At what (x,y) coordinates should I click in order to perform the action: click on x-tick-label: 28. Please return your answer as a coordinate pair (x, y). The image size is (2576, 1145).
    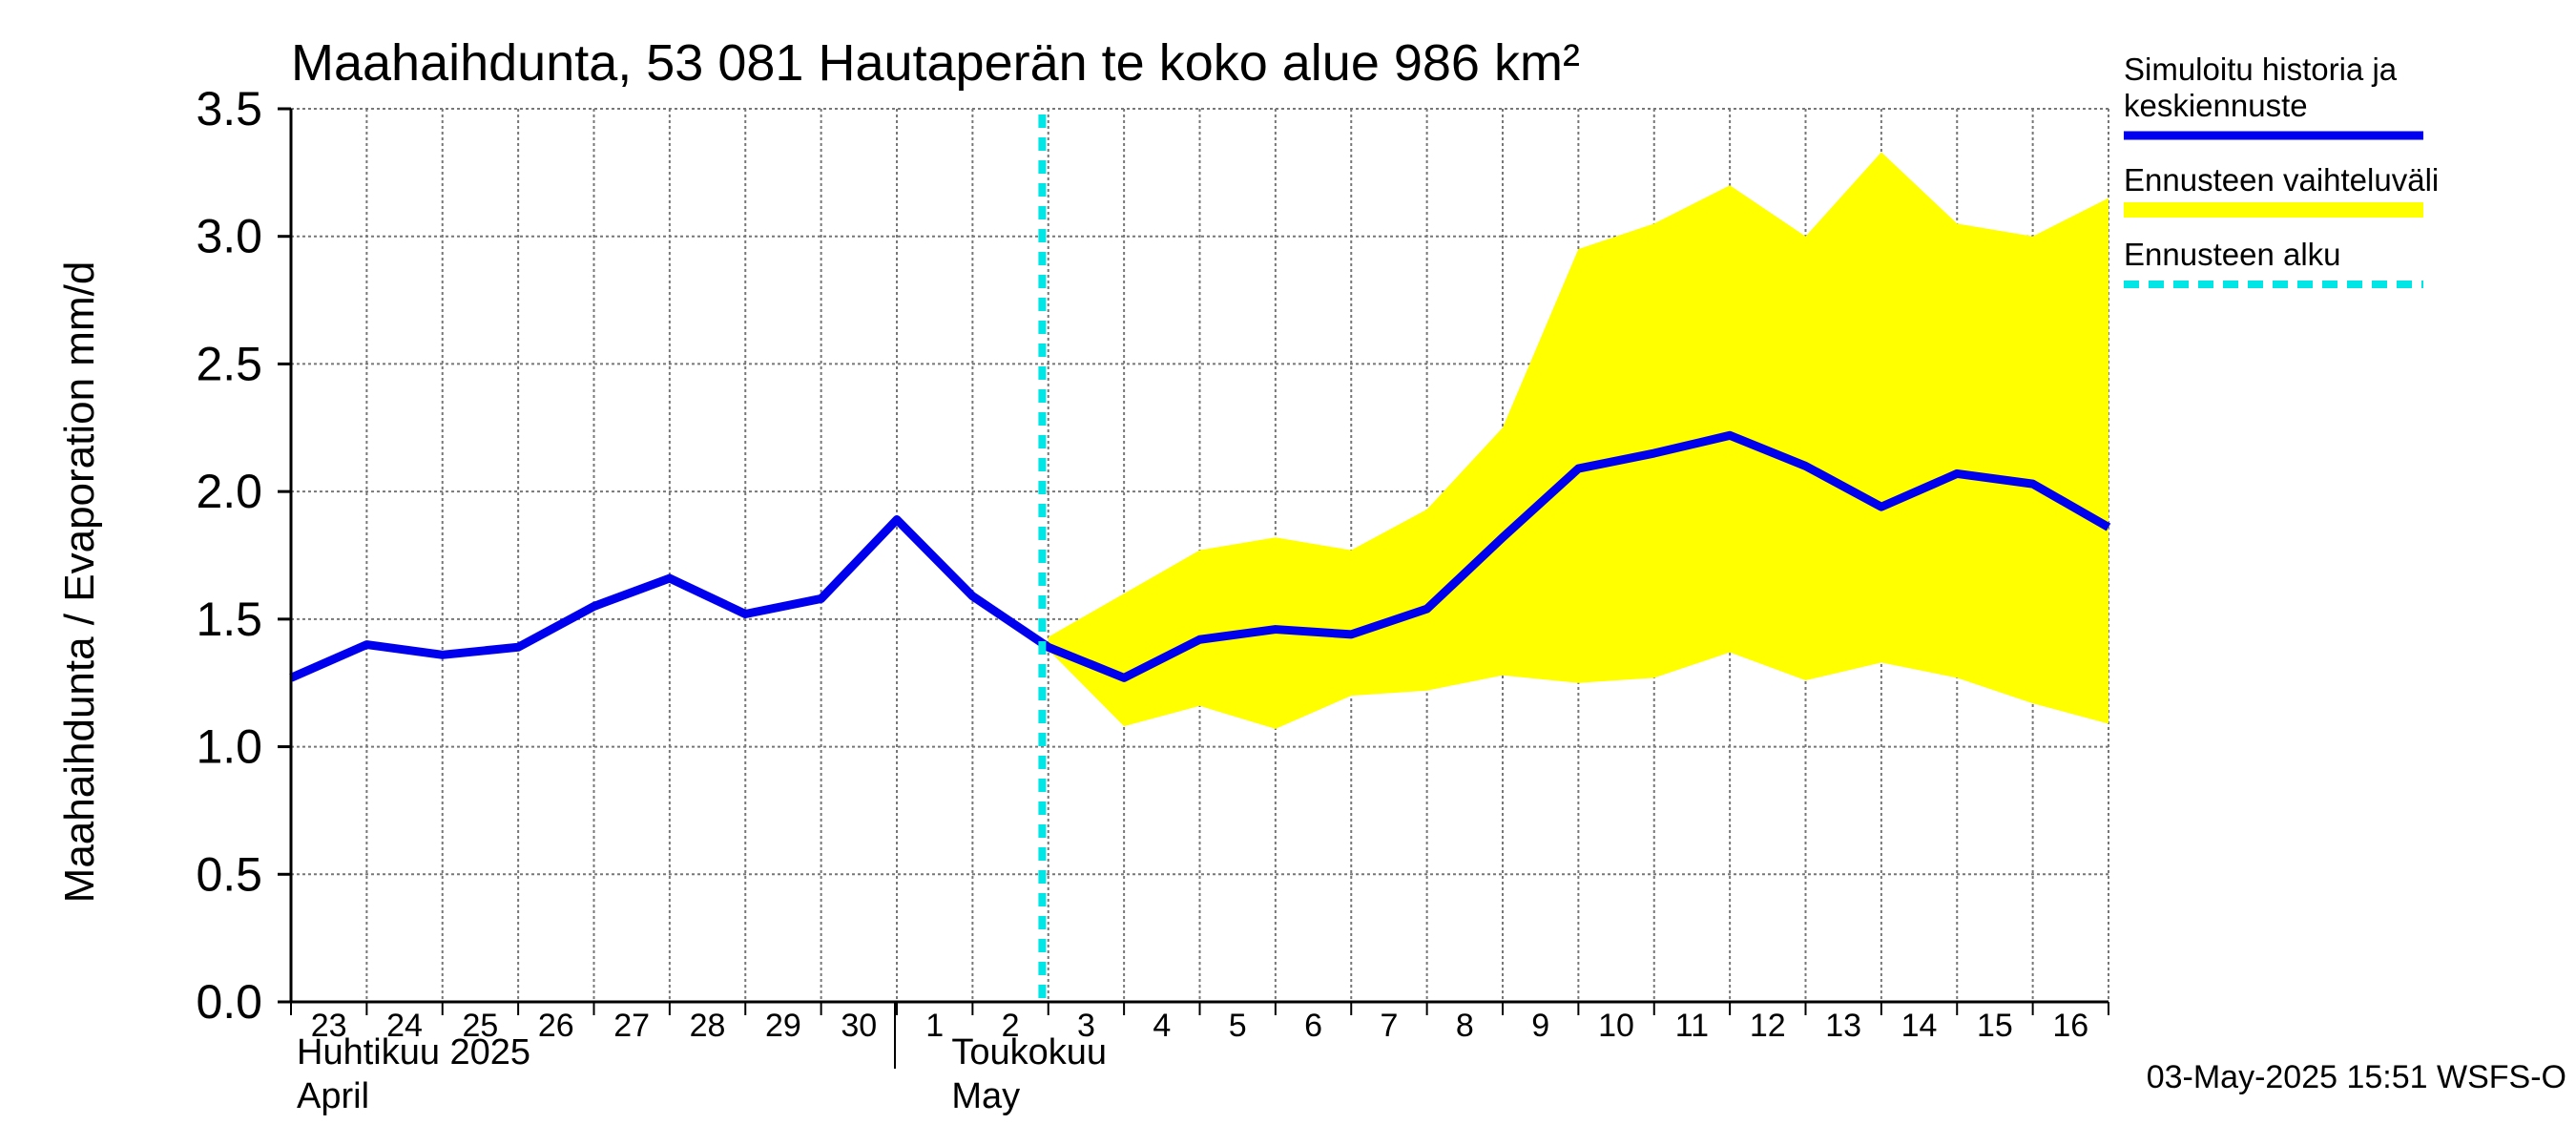
    Looking at the image, I should click on (708, 1026).